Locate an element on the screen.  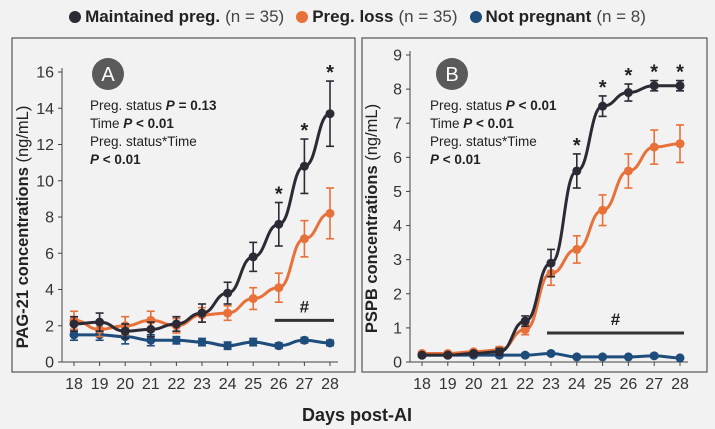
y-tick-label: 14 is located at coordinates (45, 109).